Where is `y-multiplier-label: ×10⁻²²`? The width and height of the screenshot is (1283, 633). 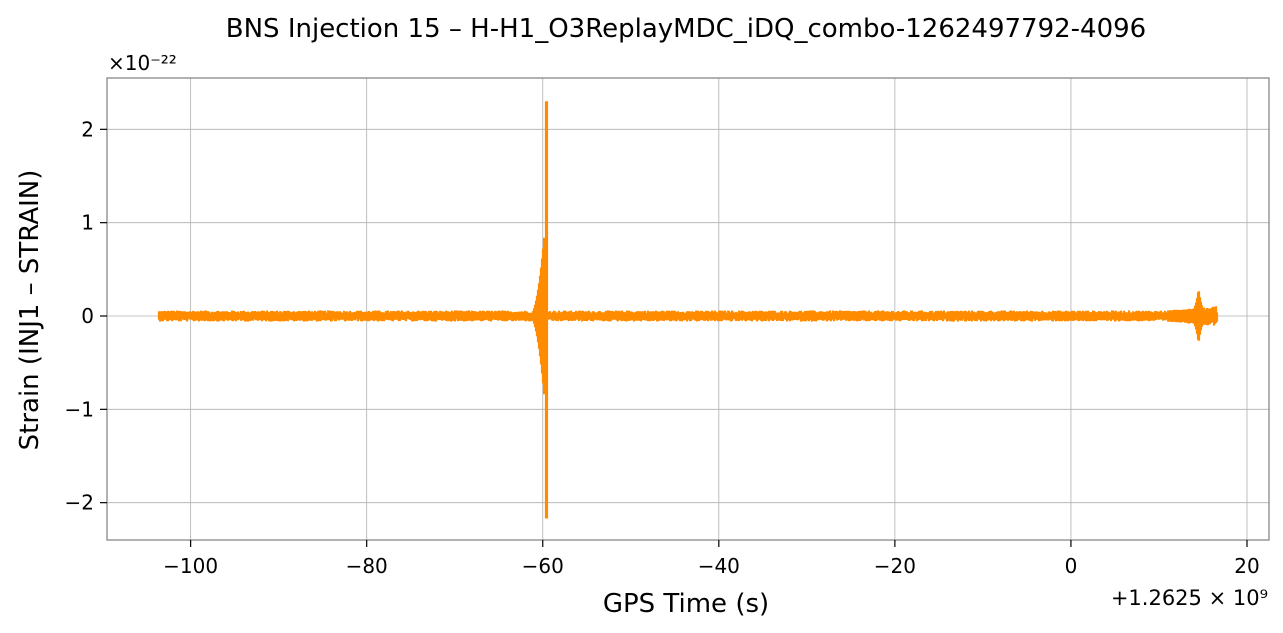 y-multiplier-label: ×10⁻²² is located at coordinates (142, 63).